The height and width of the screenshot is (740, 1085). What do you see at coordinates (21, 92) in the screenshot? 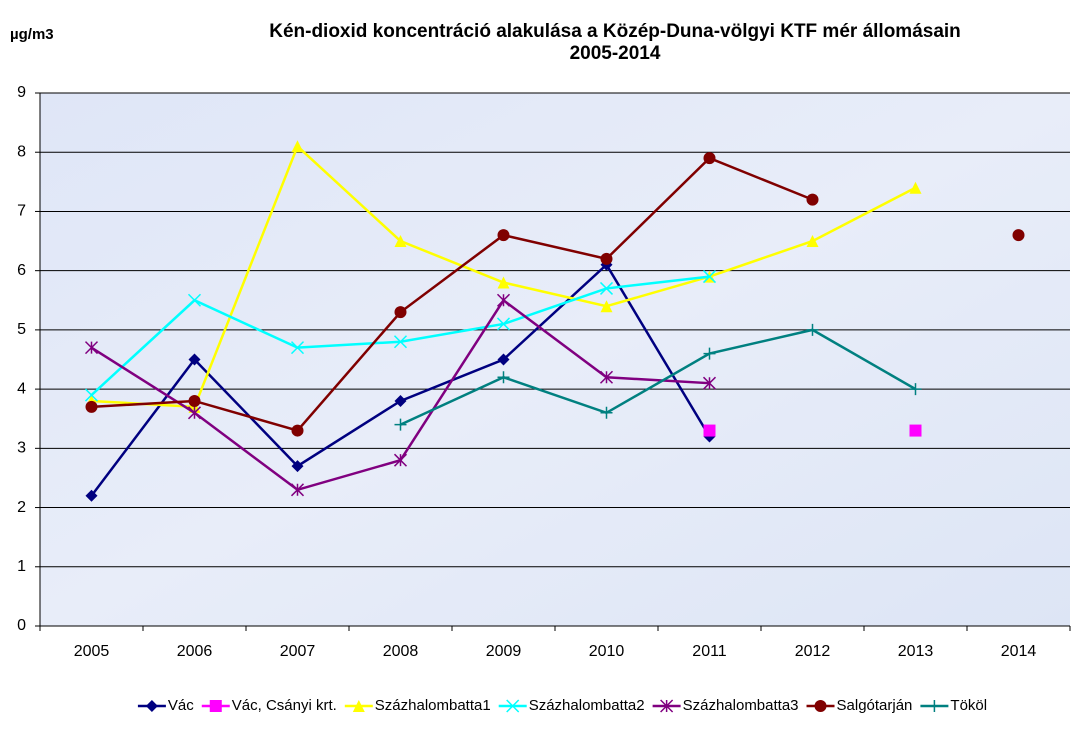
I see `y-tick-label: 9` at bounding box center [21, 92].